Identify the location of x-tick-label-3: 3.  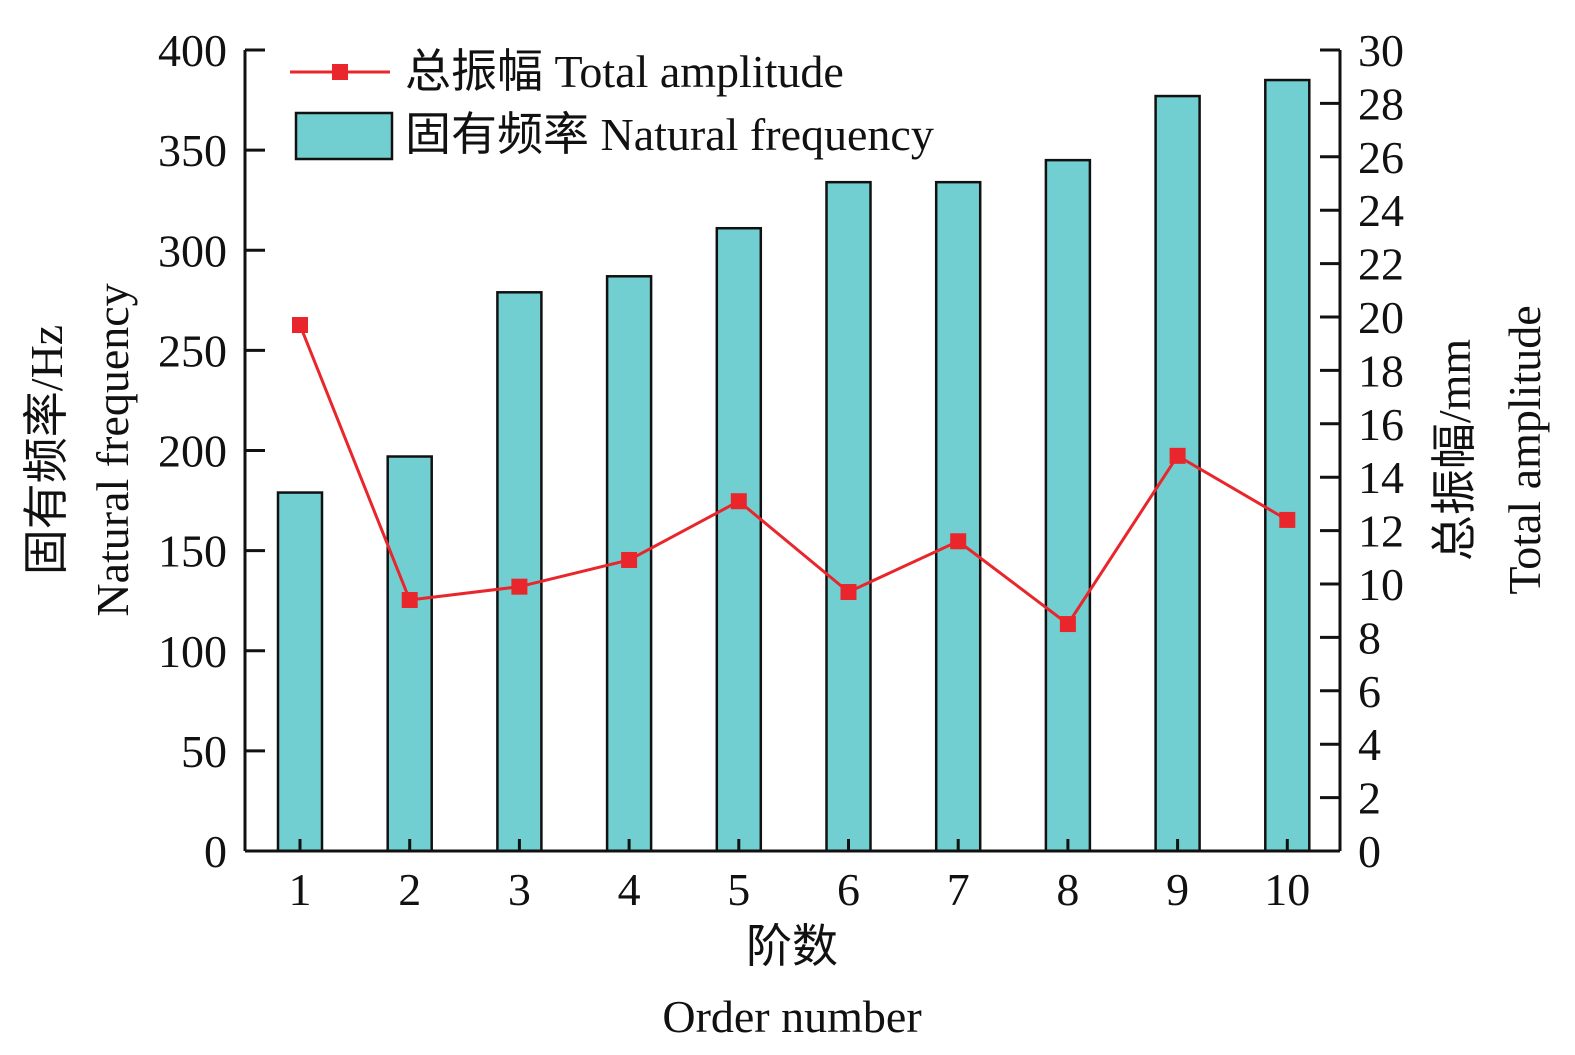
(519, 889).